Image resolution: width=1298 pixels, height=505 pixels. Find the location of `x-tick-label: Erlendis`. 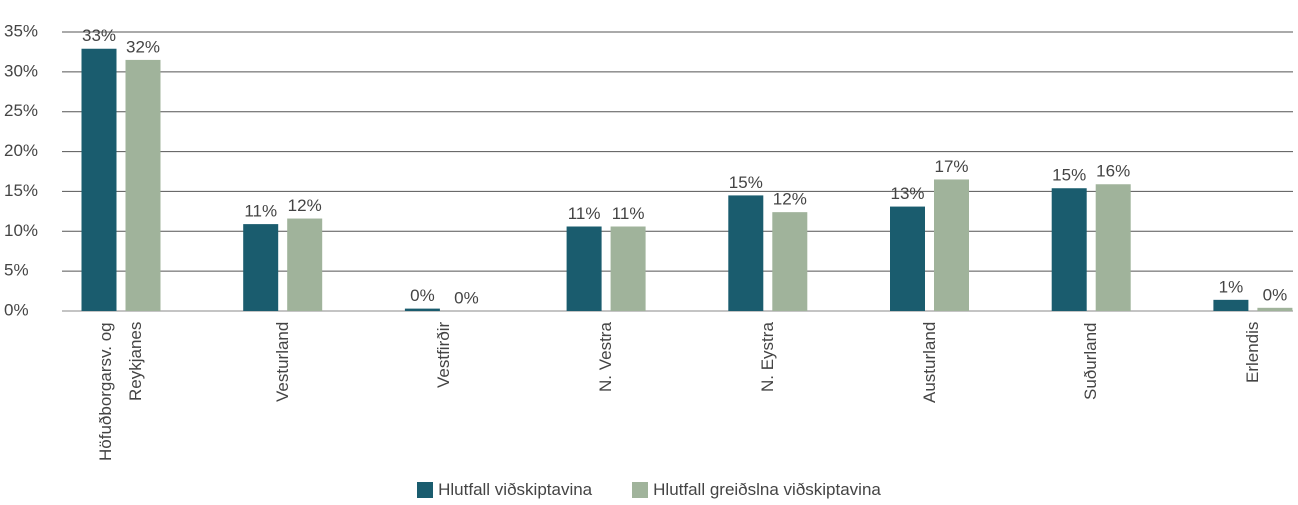

x-tick-label: Erlendis is located at coordinates (1252, 353).